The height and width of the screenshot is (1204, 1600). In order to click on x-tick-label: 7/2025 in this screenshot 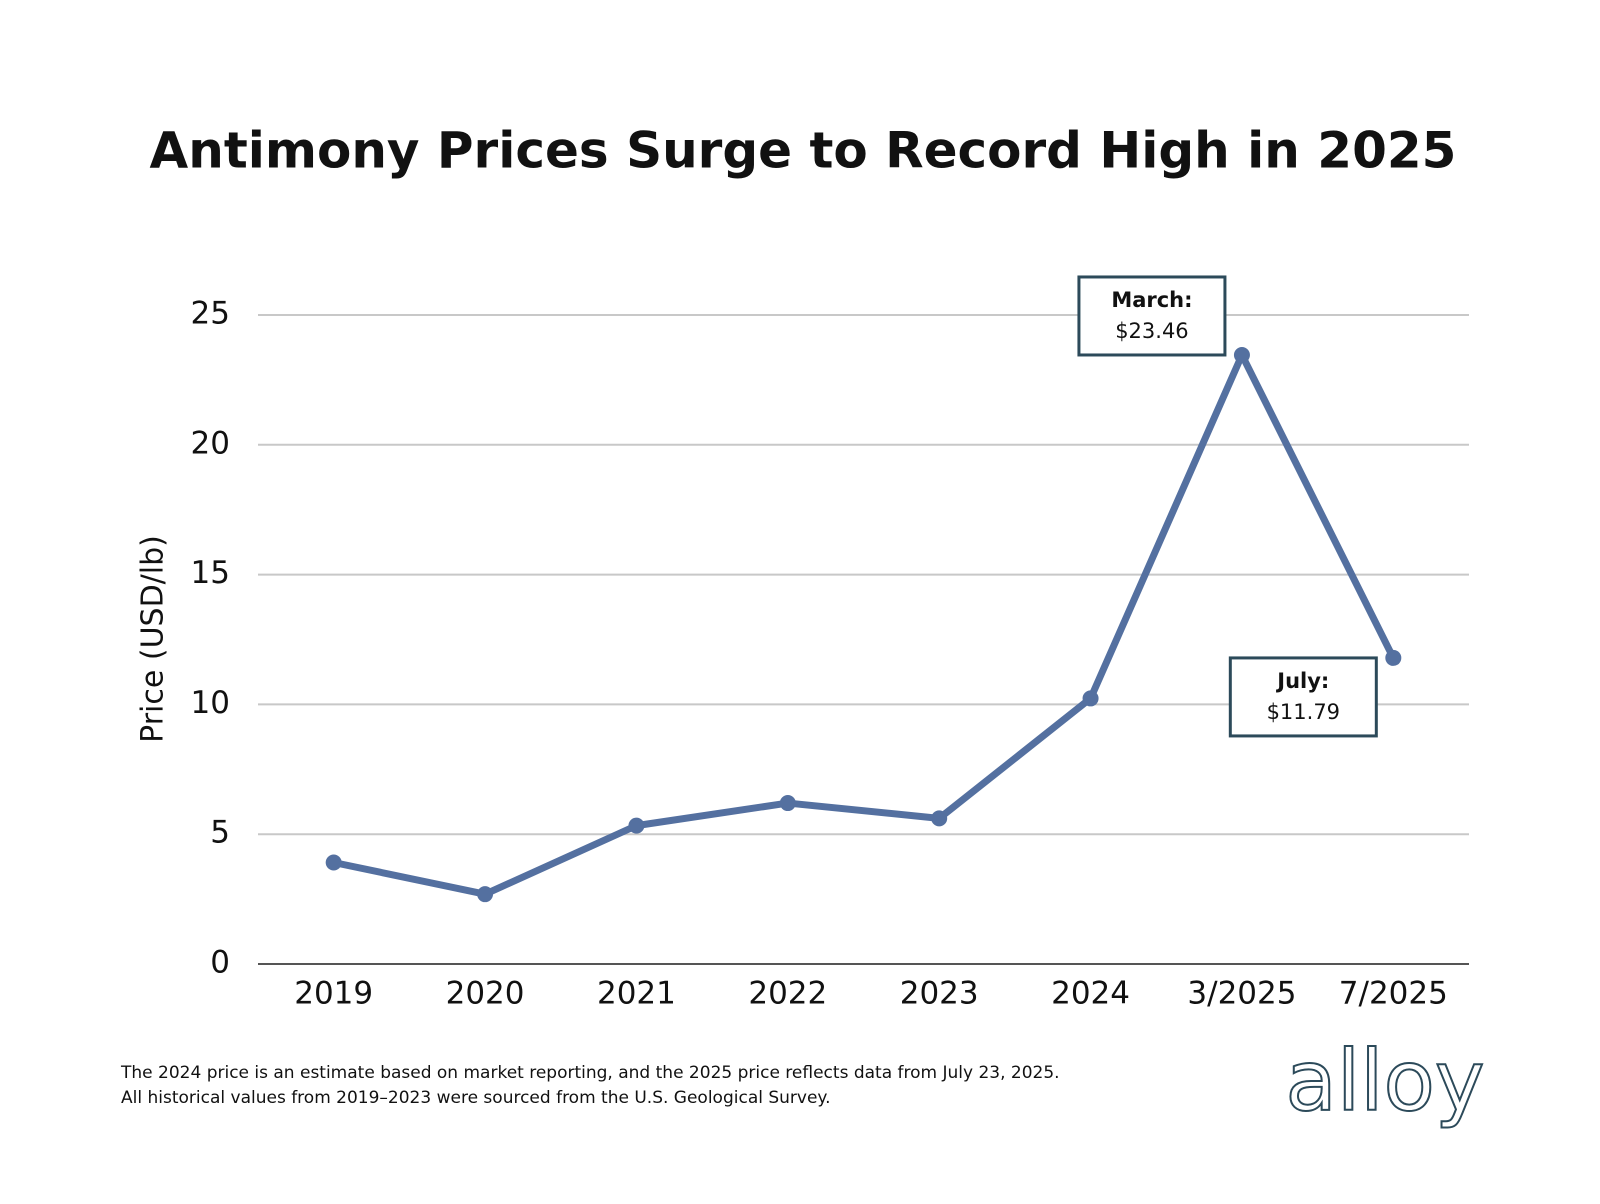, I will do `click(1393, 994)`.